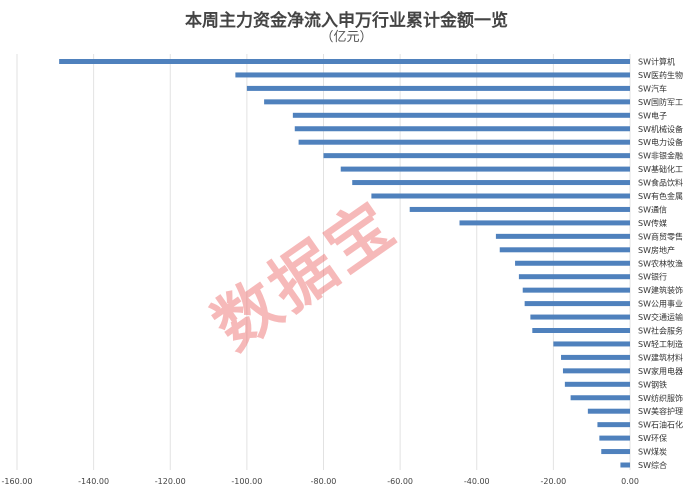 Image resolution: width=693 pixels, height=494 pixels. What do you see at coordinates (660, 371) in the screenshot?
I see `category-label: SW家用电器` at bounding box center [660, 371].